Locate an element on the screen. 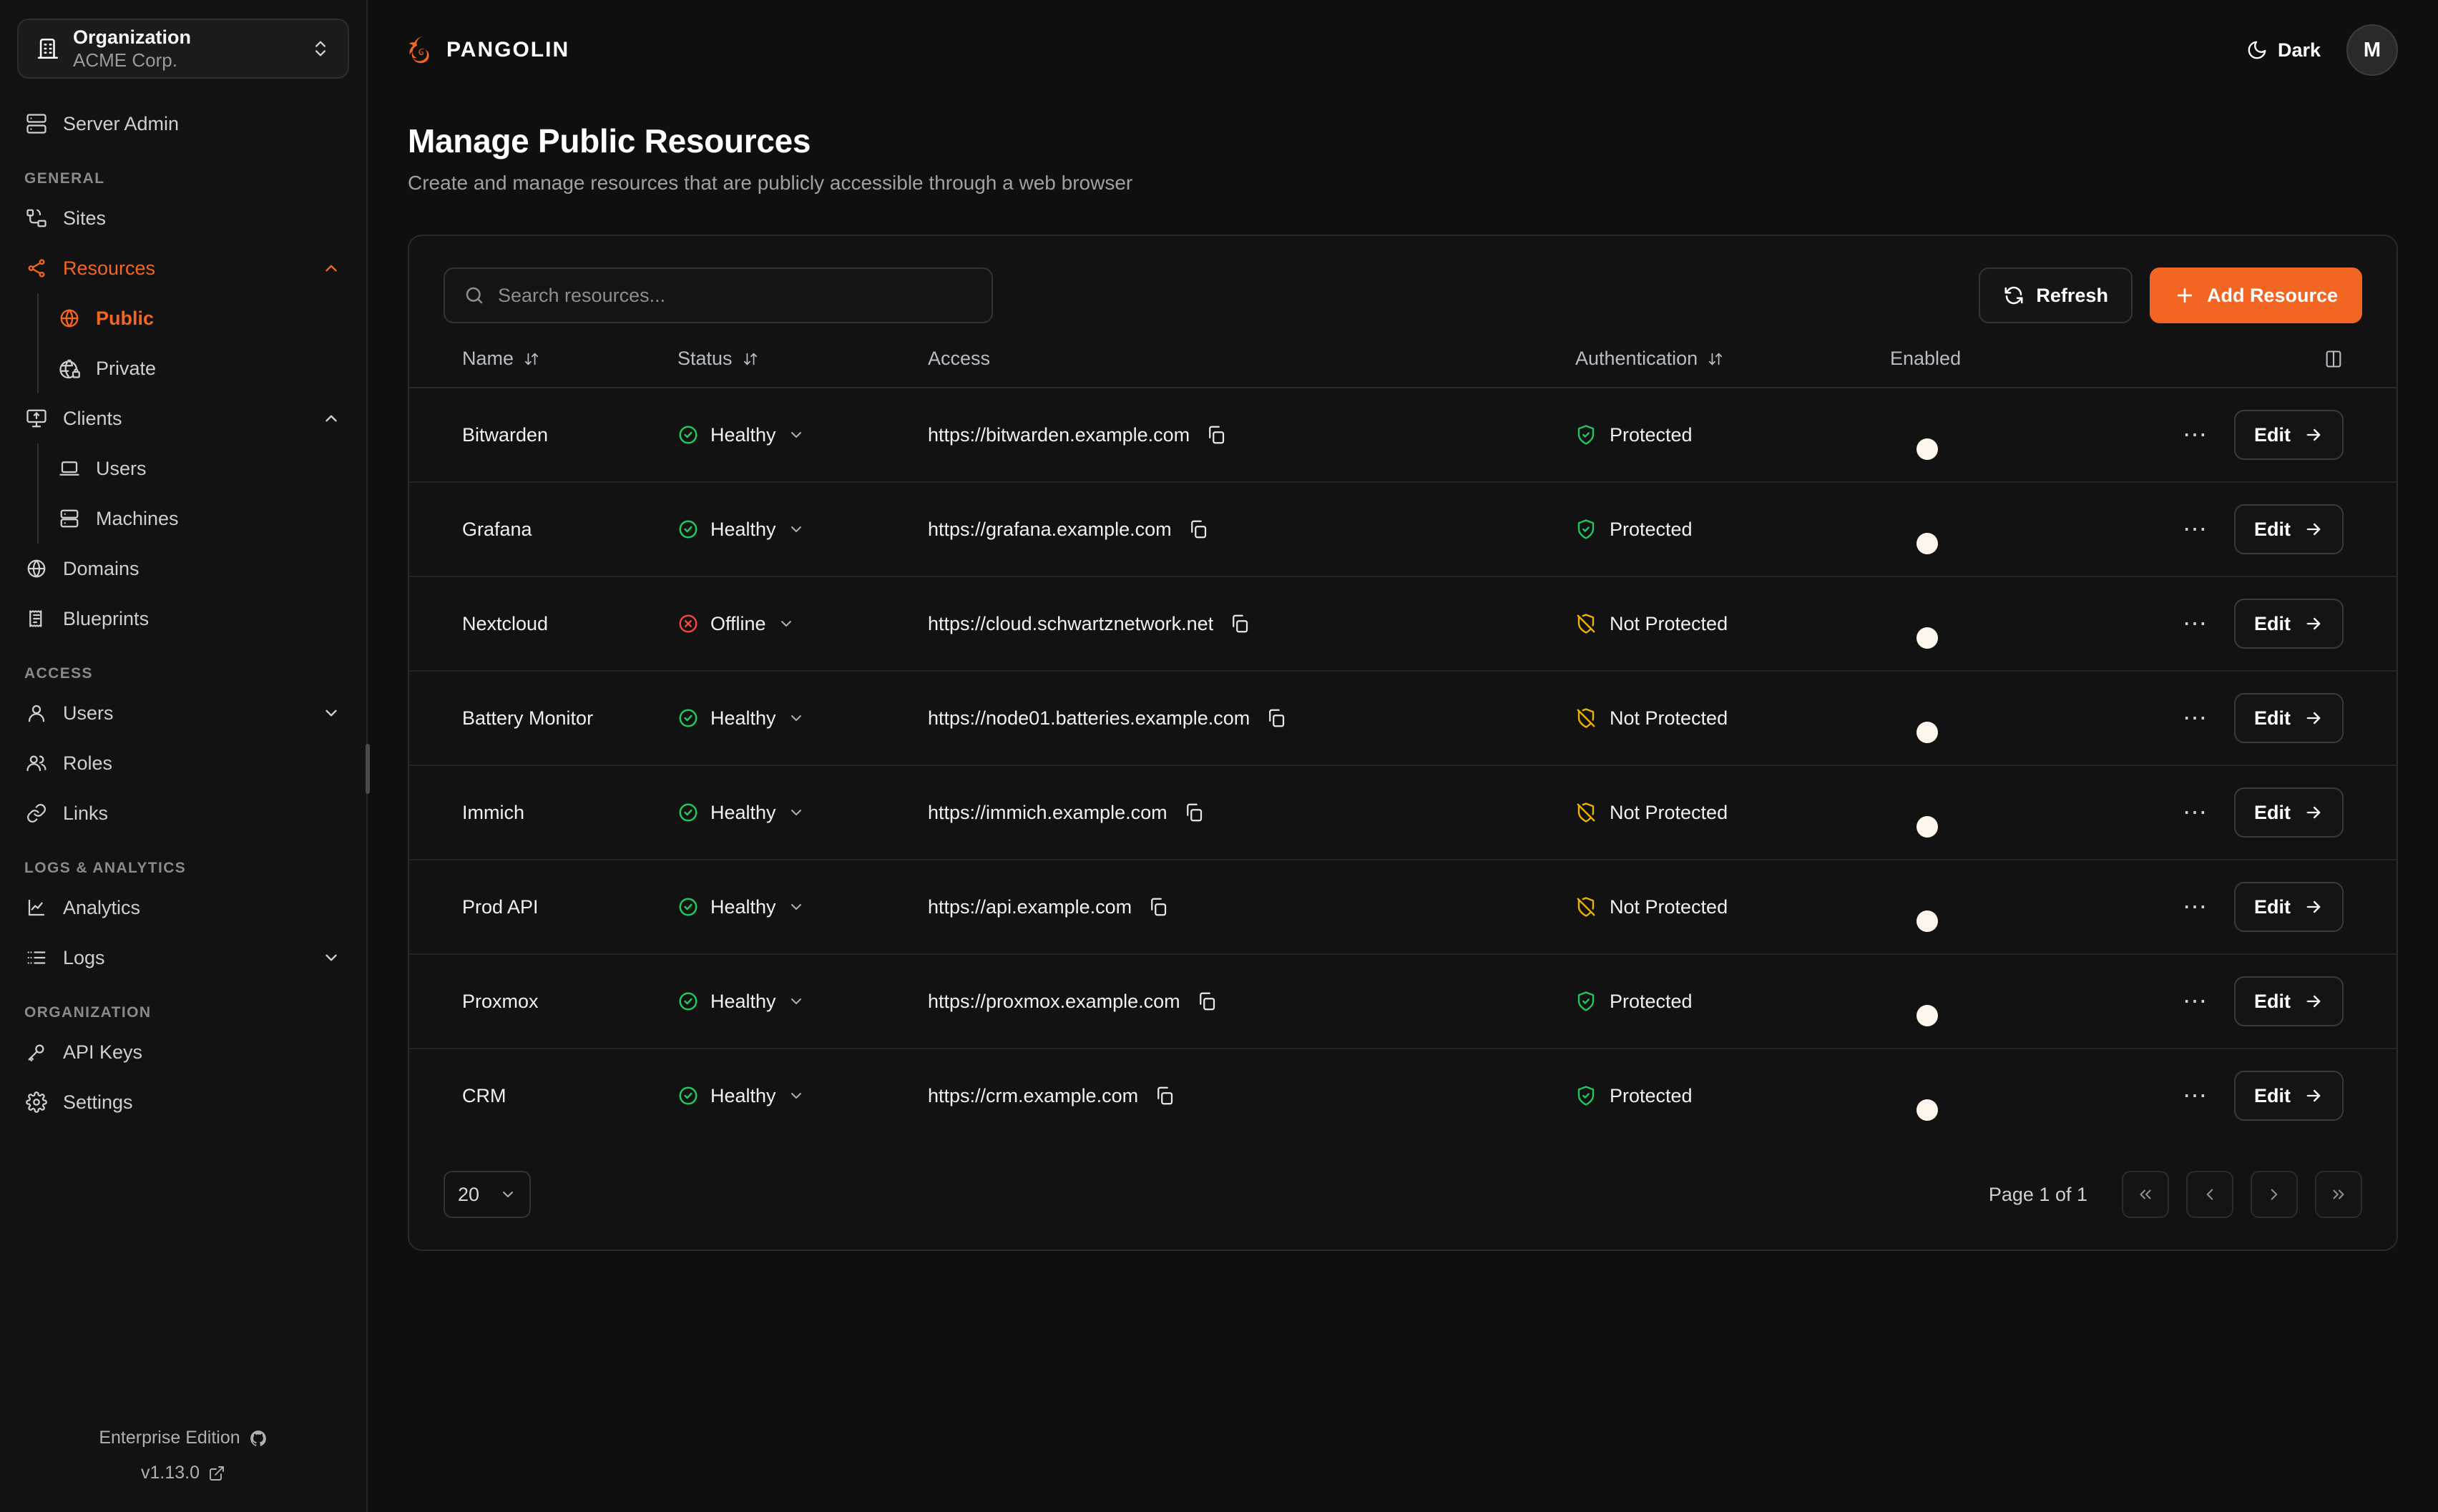 This screenshot has width=2438, height=1512. page-title: Manage Public Resources is located at coordinates (609, 140).